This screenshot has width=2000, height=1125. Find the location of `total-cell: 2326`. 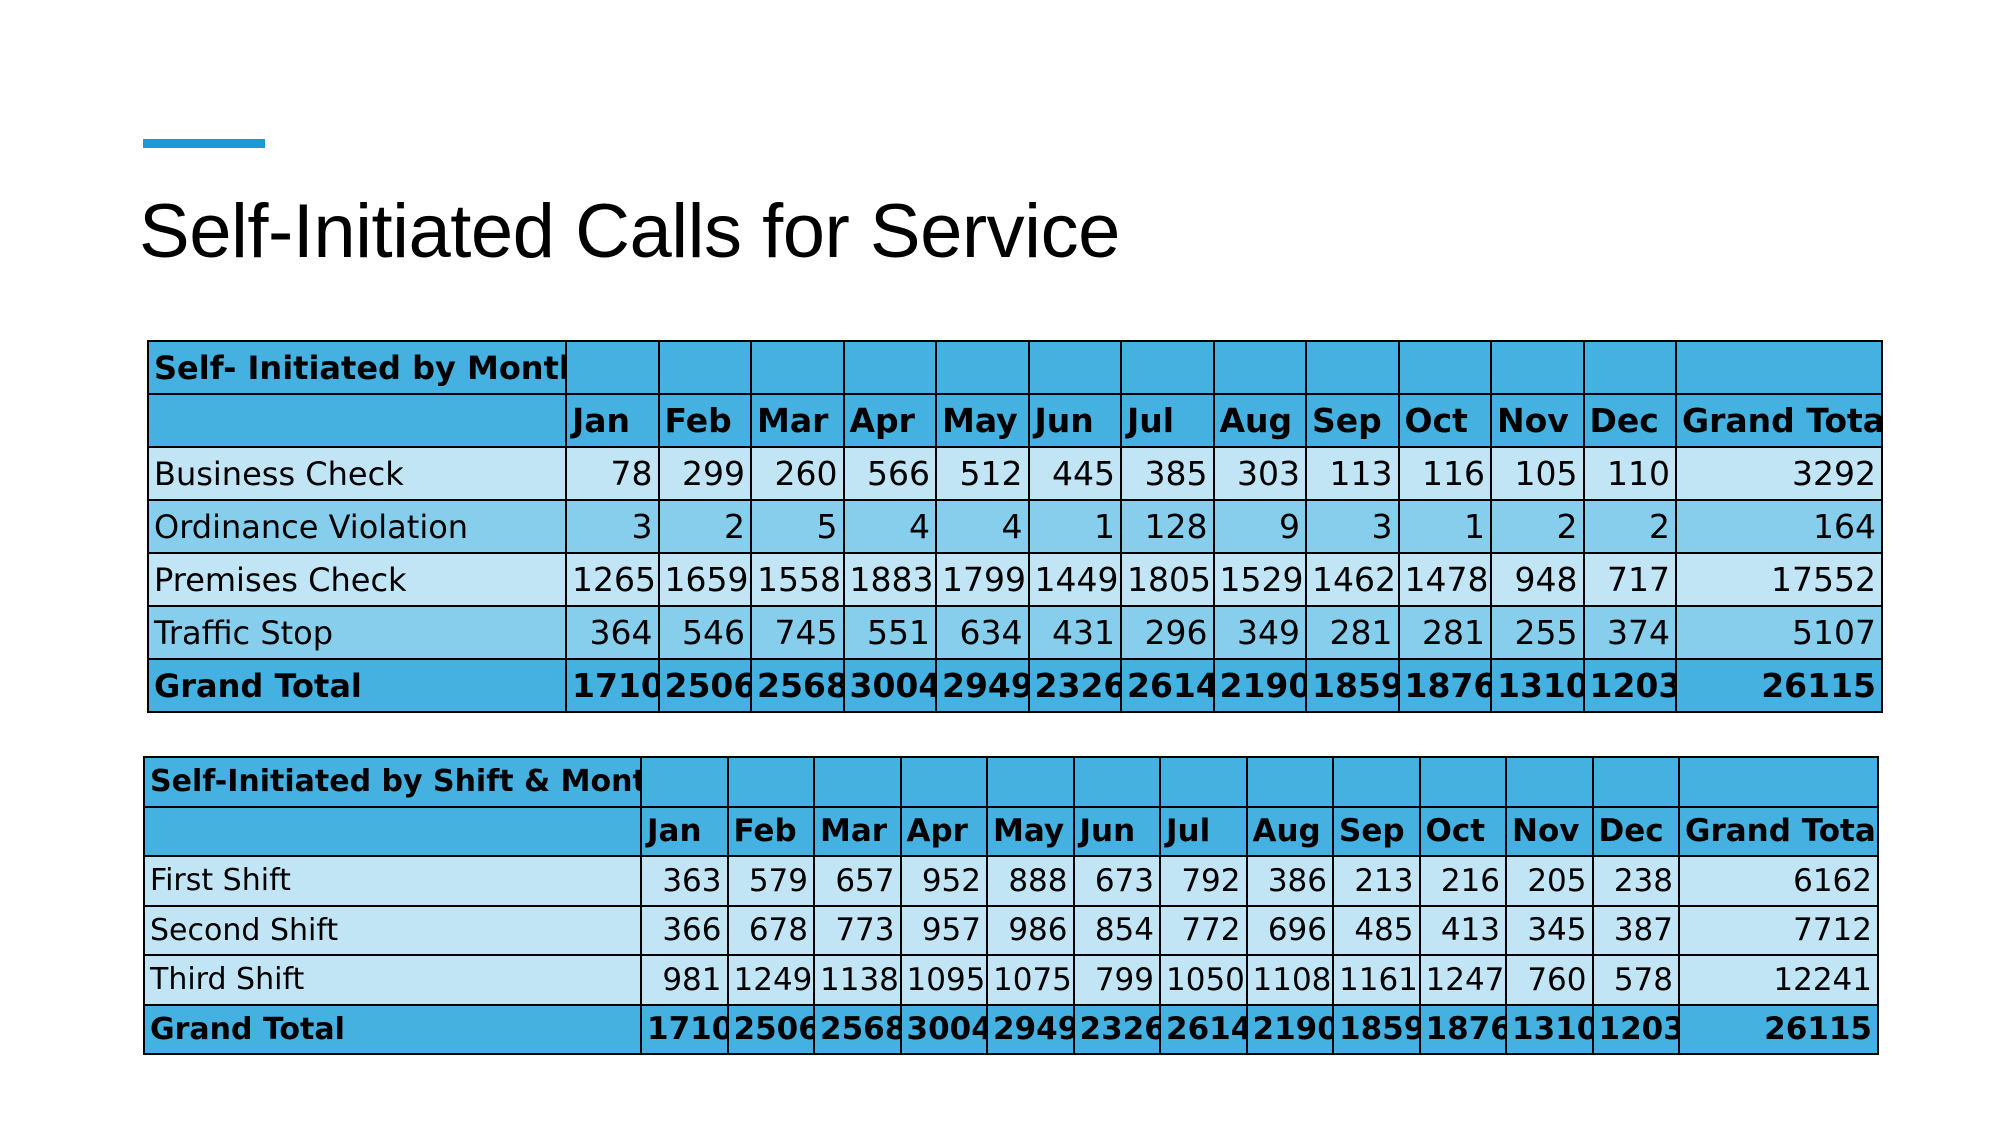

total-cell: 2326 is located at coordinates (1116, 1029).